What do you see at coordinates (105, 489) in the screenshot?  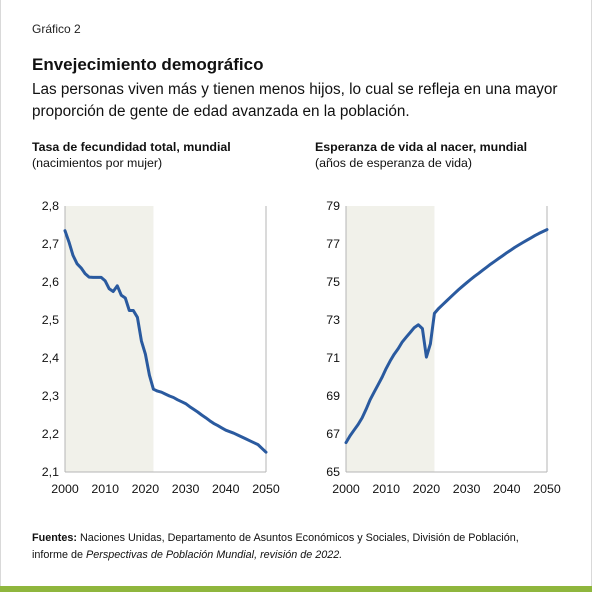 I see `fertility-x-tick-label: 2010` at bounding box center [105, 489].